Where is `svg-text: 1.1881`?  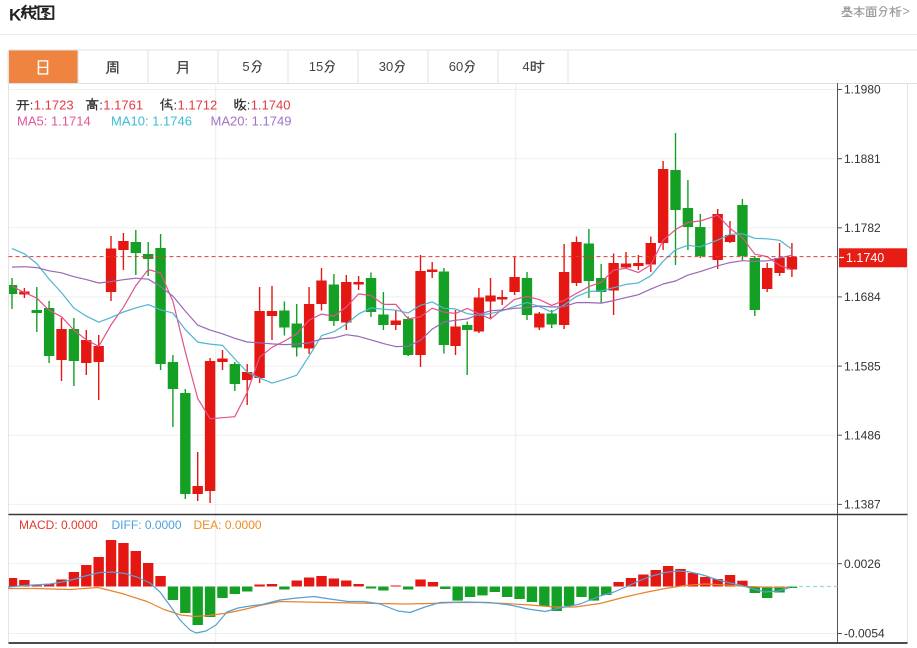
svg-text: 1.1881 is located at coordinates (862, 159).